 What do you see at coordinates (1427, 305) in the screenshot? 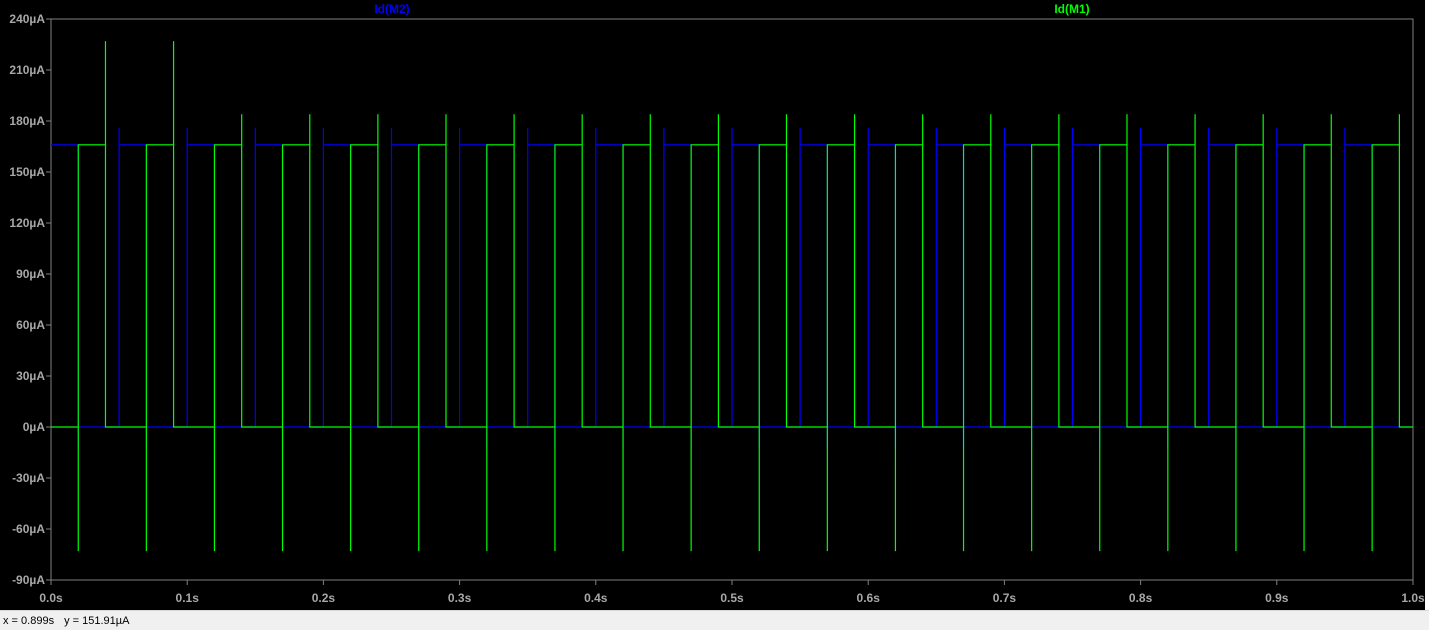
I see `window-edge` at bounding box center [1427, 305].